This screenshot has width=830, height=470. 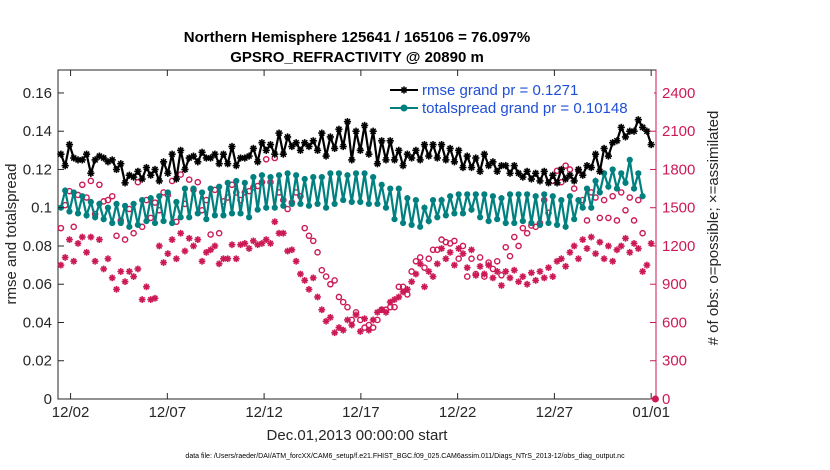 I want to click on rmse-series, so click(x=356, y=151).